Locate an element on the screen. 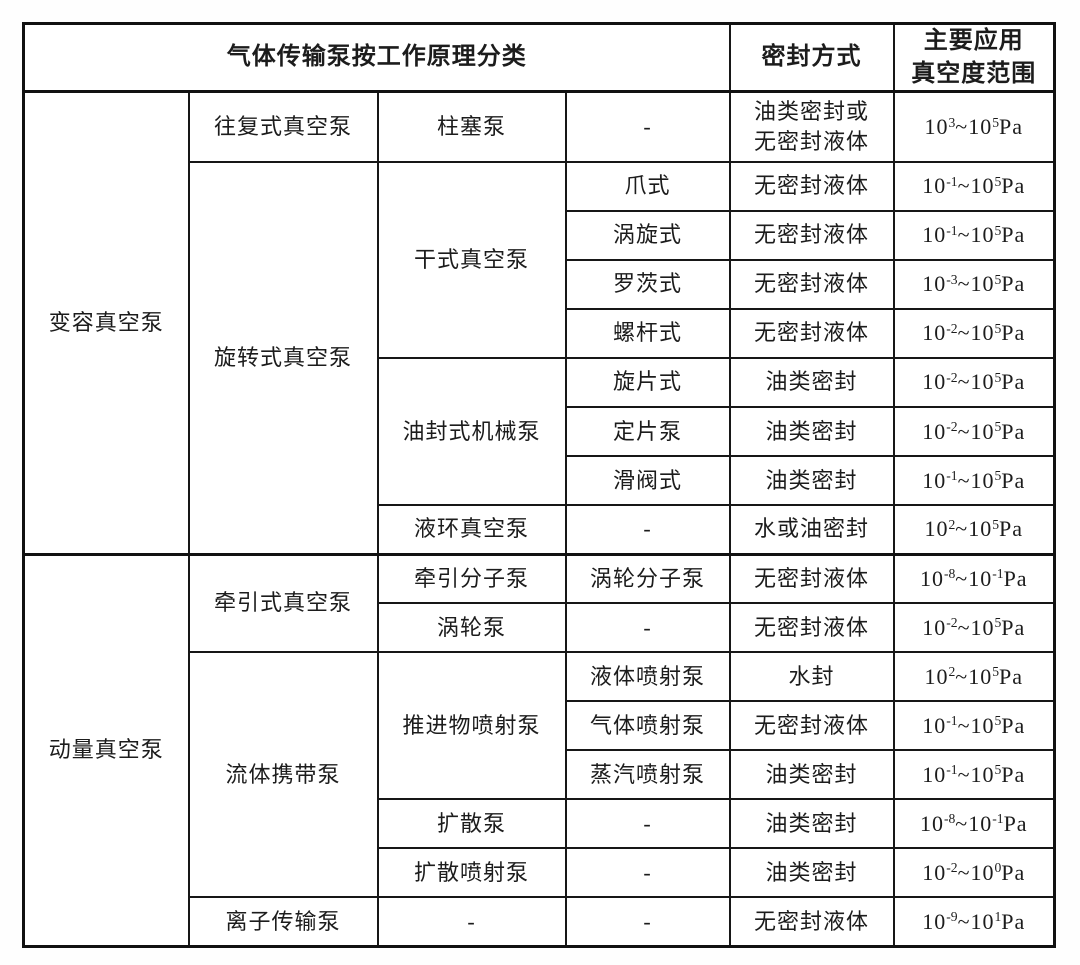 This screenshot has height=965, width=1080. cell-pump-category: 动量真空泵 is located at coordinates (106, 750).